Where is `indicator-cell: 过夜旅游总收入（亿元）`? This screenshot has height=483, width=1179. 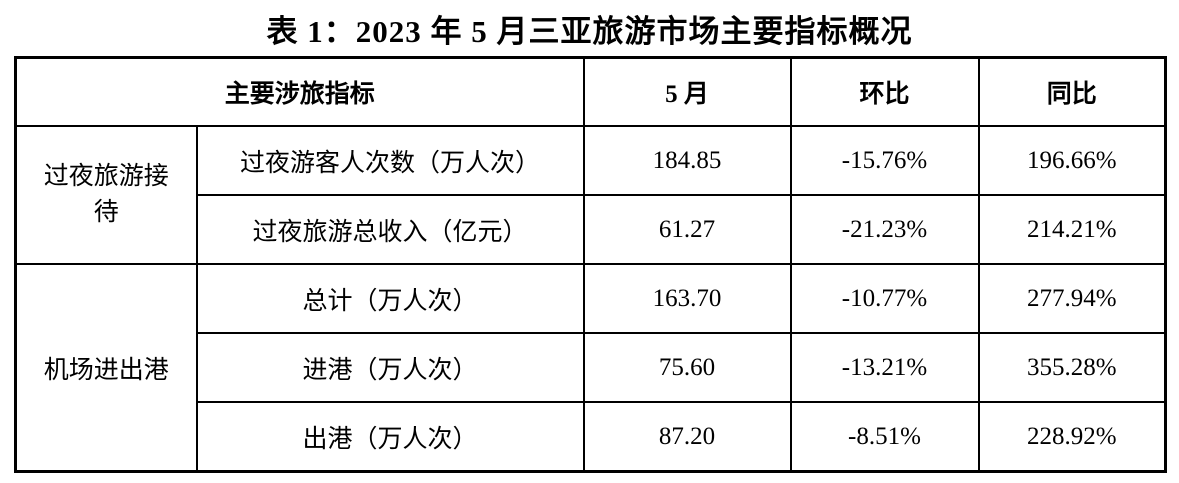
indicator-cell: 过夜旅游总收入（亿元） is located at coordinates (390, 229).